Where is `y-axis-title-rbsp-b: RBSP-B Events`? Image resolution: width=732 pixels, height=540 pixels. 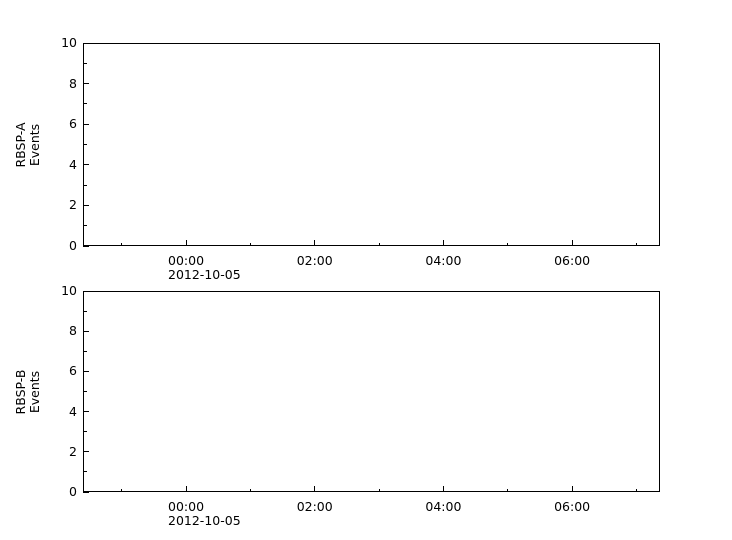 y-axis-title-rbsp-b: RBSP-B Events is located at coordinates (27, 392).